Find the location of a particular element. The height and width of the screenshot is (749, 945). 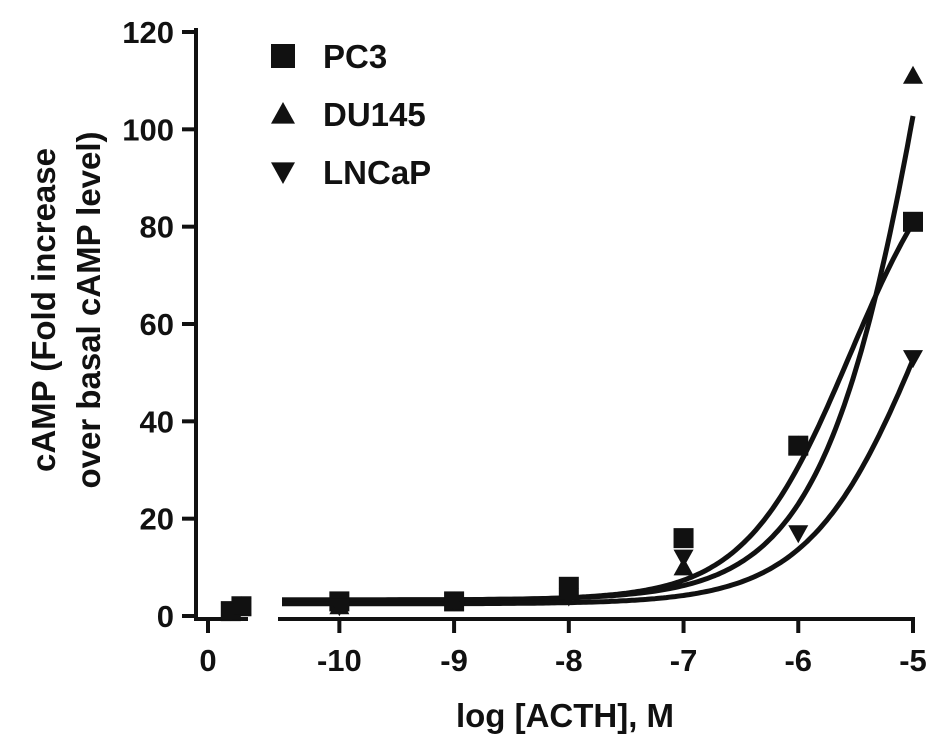

x-tick-label: -9 is located at coordinates (454, 660).